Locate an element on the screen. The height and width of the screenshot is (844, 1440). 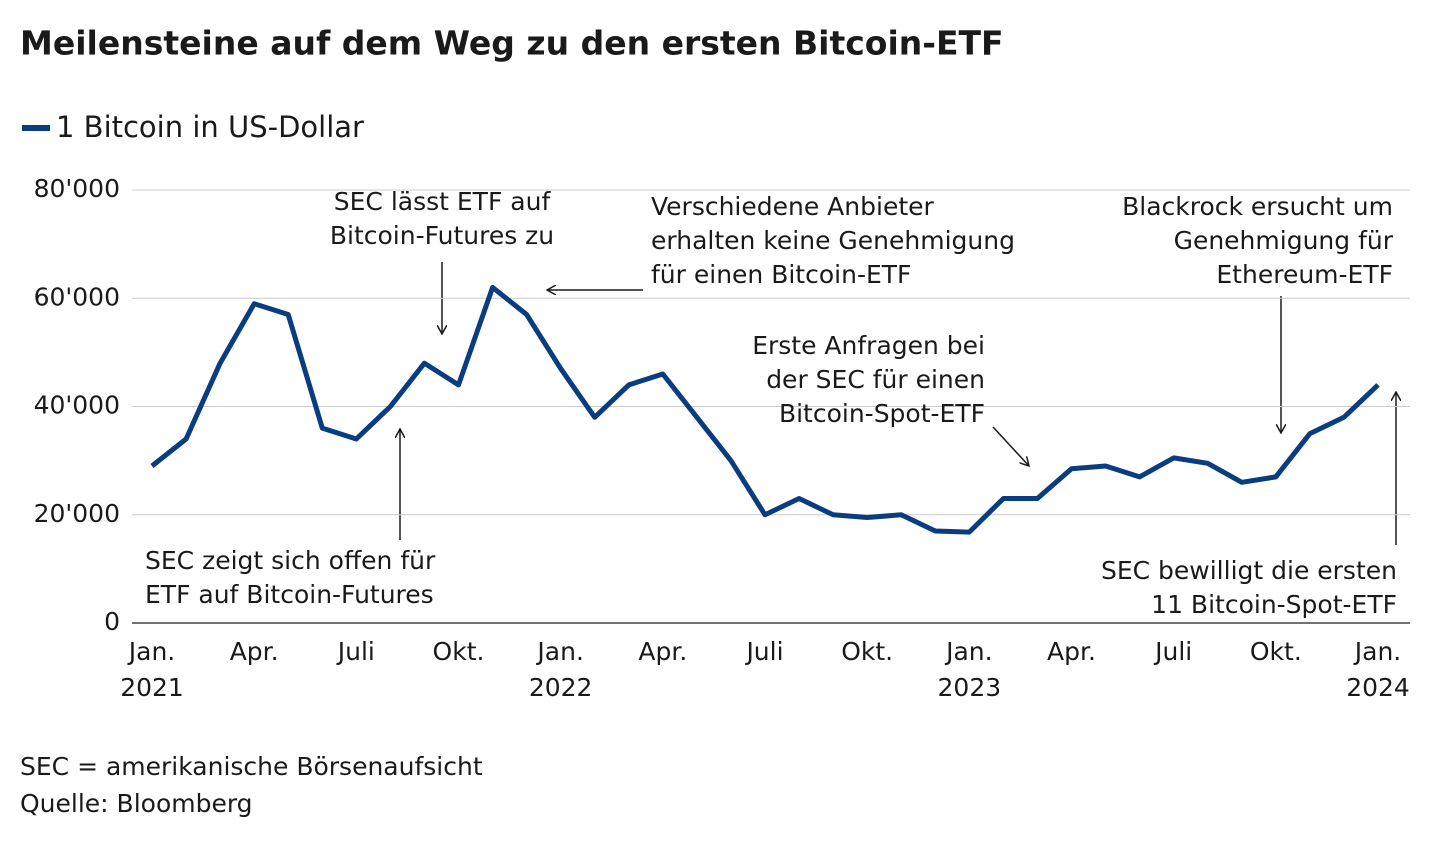
annotation: Blackrock ersucht um is located at coordinates (1257, 206).